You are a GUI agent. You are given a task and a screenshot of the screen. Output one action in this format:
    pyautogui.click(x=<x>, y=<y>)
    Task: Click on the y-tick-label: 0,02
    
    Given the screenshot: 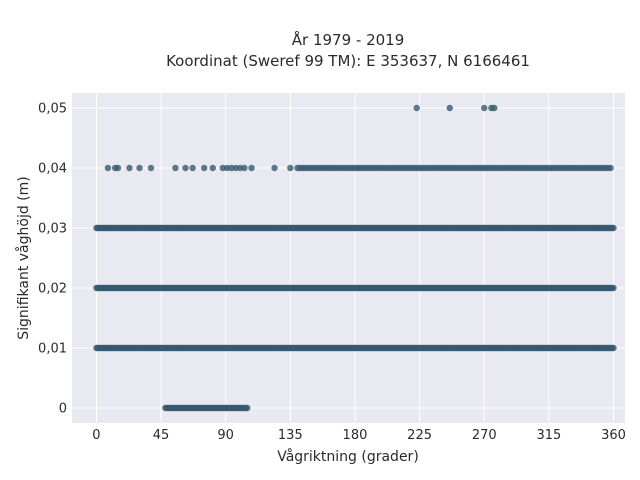 What is the action you would take?
    pyautogui.click(x=52, y=289)
    